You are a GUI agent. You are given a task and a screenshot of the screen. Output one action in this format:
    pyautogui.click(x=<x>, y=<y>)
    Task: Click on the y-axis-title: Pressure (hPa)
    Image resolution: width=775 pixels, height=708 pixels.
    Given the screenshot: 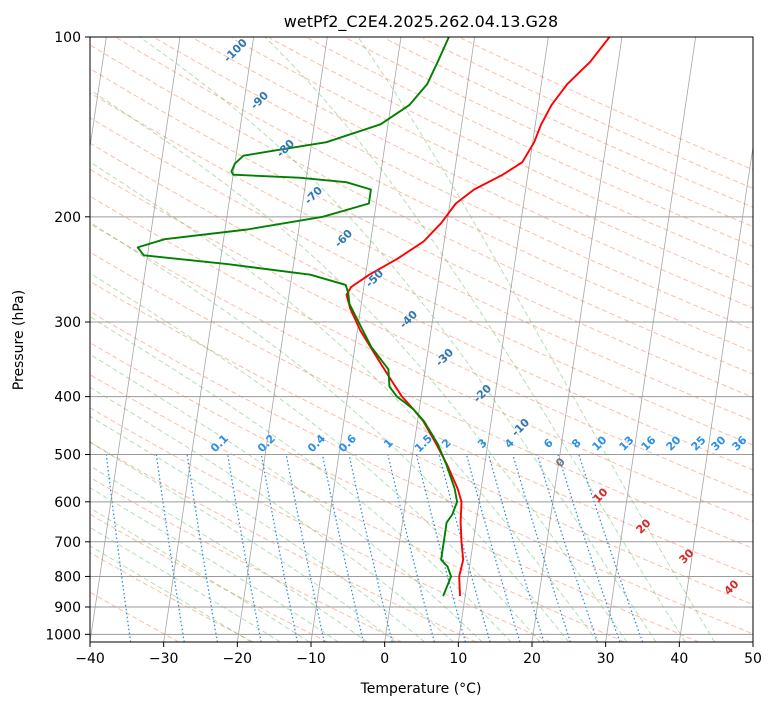 What is the action you would take?
    pyautogui.click(x=19, y=340)
    